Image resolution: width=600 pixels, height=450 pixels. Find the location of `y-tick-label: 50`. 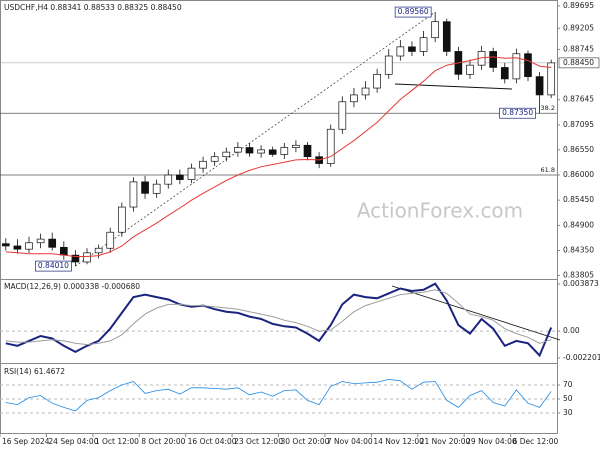

y-tick-label: 50 is located at coordinates (568, 398).